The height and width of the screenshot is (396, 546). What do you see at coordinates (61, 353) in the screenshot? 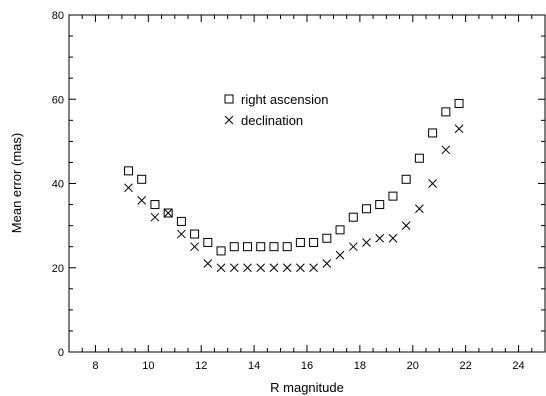
I see `y-tick-label: 0` at bounding box center [61, 353].